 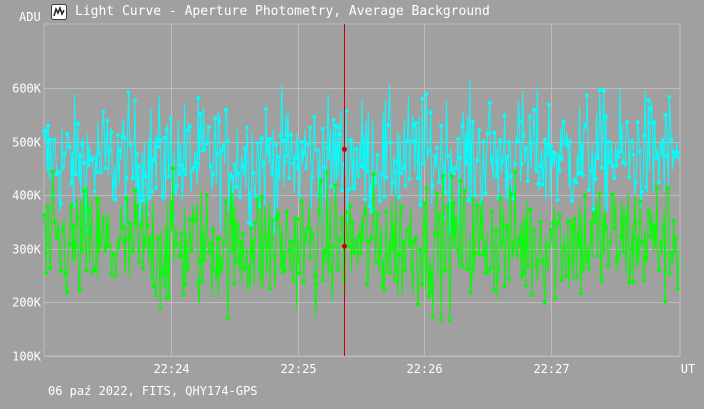 What do you see at coordinates (344, 190) in the screenshot?
I see `cursor-layer` at bounding box center [344, 190].